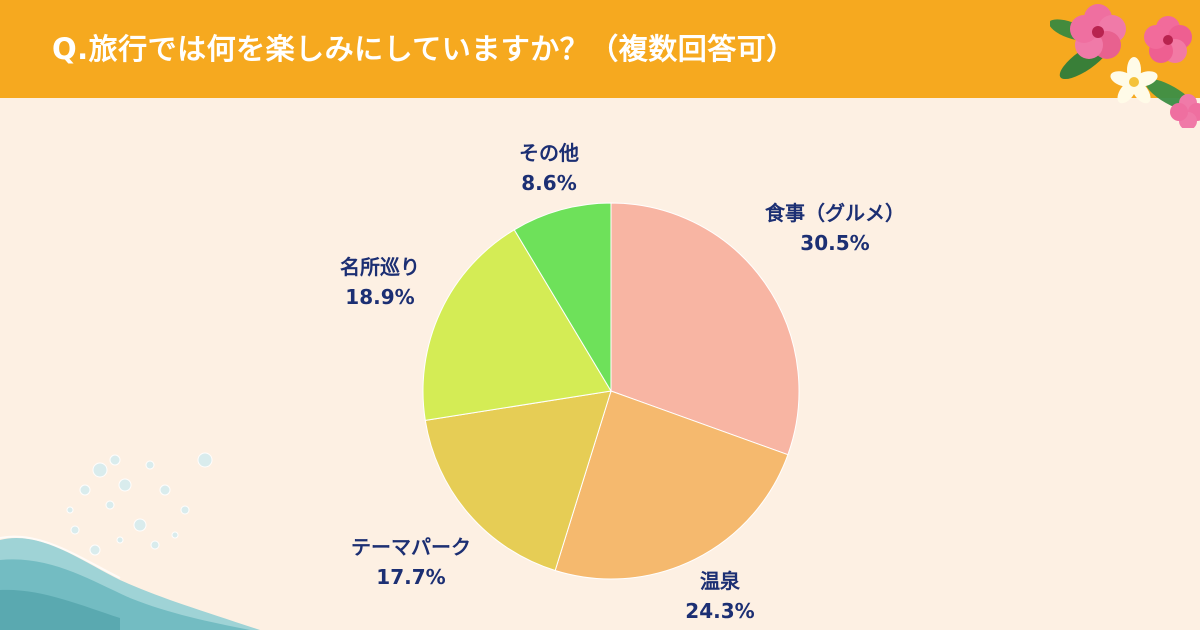 Image resolution: width=1200 pixels, height=630 pixels. What do you see at coordinates (139, 504) in the screenshot?
I see `bubbles-decoration-icon` at bounding box center [139, 504].